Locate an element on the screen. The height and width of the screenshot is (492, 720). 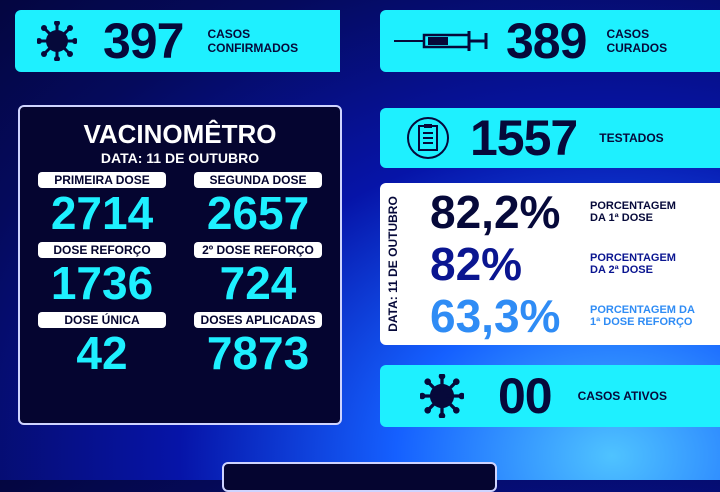
vaccinometer-date: DATA: 11 DE OUTUBRO is located at coordinates (180, 158).